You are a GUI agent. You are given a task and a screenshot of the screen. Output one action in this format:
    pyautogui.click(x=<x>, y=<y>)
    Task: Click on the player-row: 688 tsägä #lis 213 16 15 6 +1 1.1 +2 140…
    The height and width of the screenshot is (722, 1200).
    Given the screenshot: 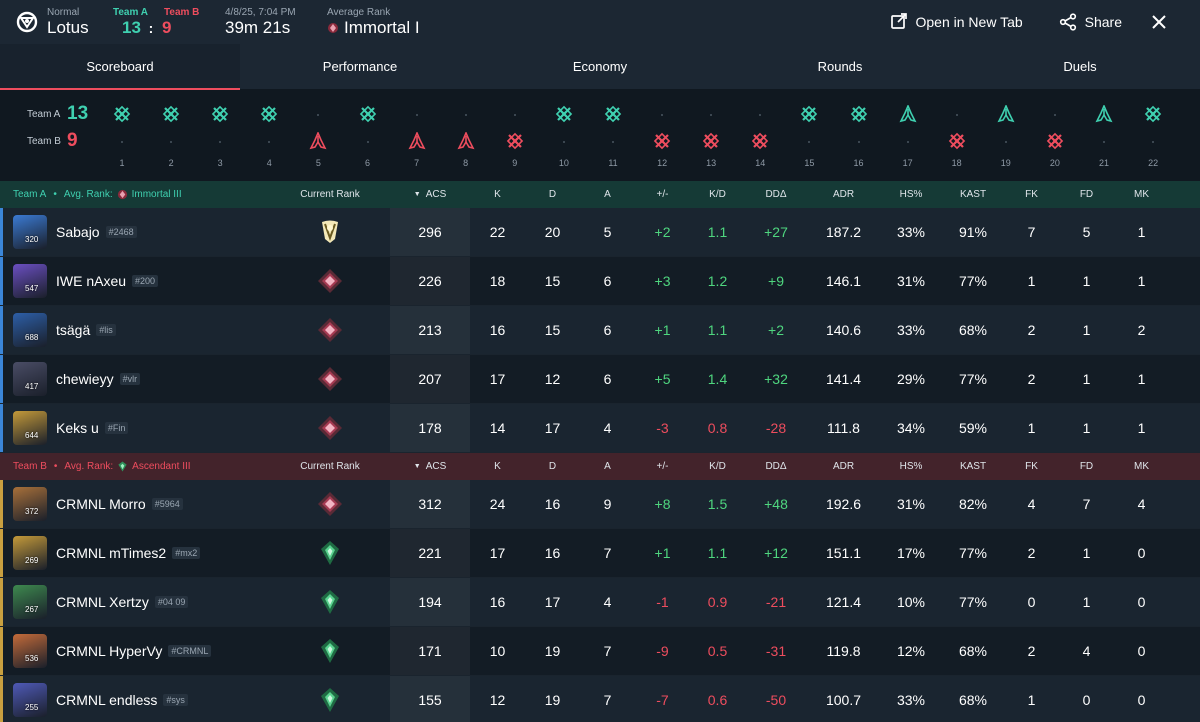 What is the action you would take?
    pyautogui.click(x=600, y=330)
    